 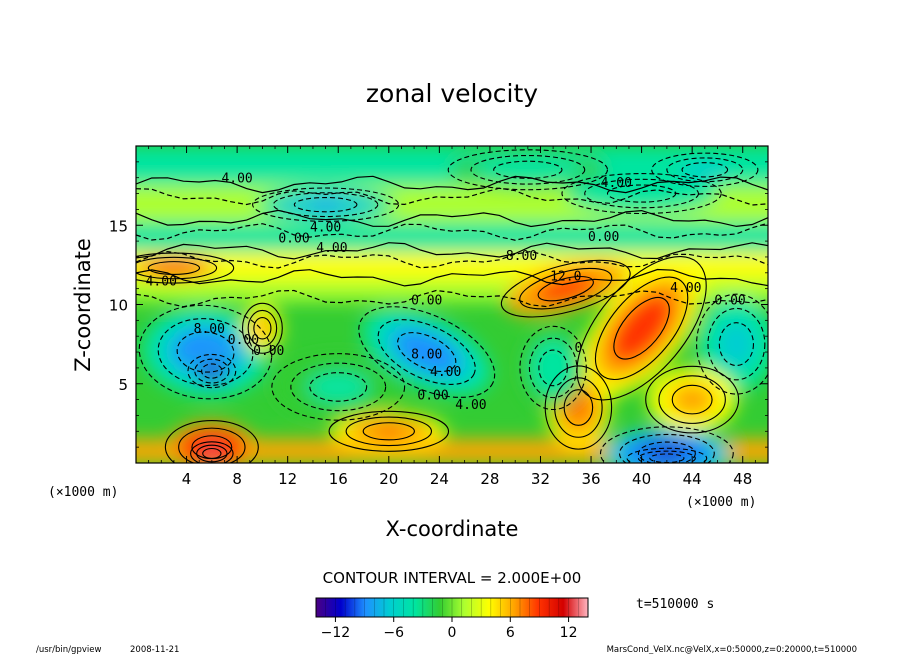 I want to click on x-axis-label: X-coordinate, so click(x=452, y=529).